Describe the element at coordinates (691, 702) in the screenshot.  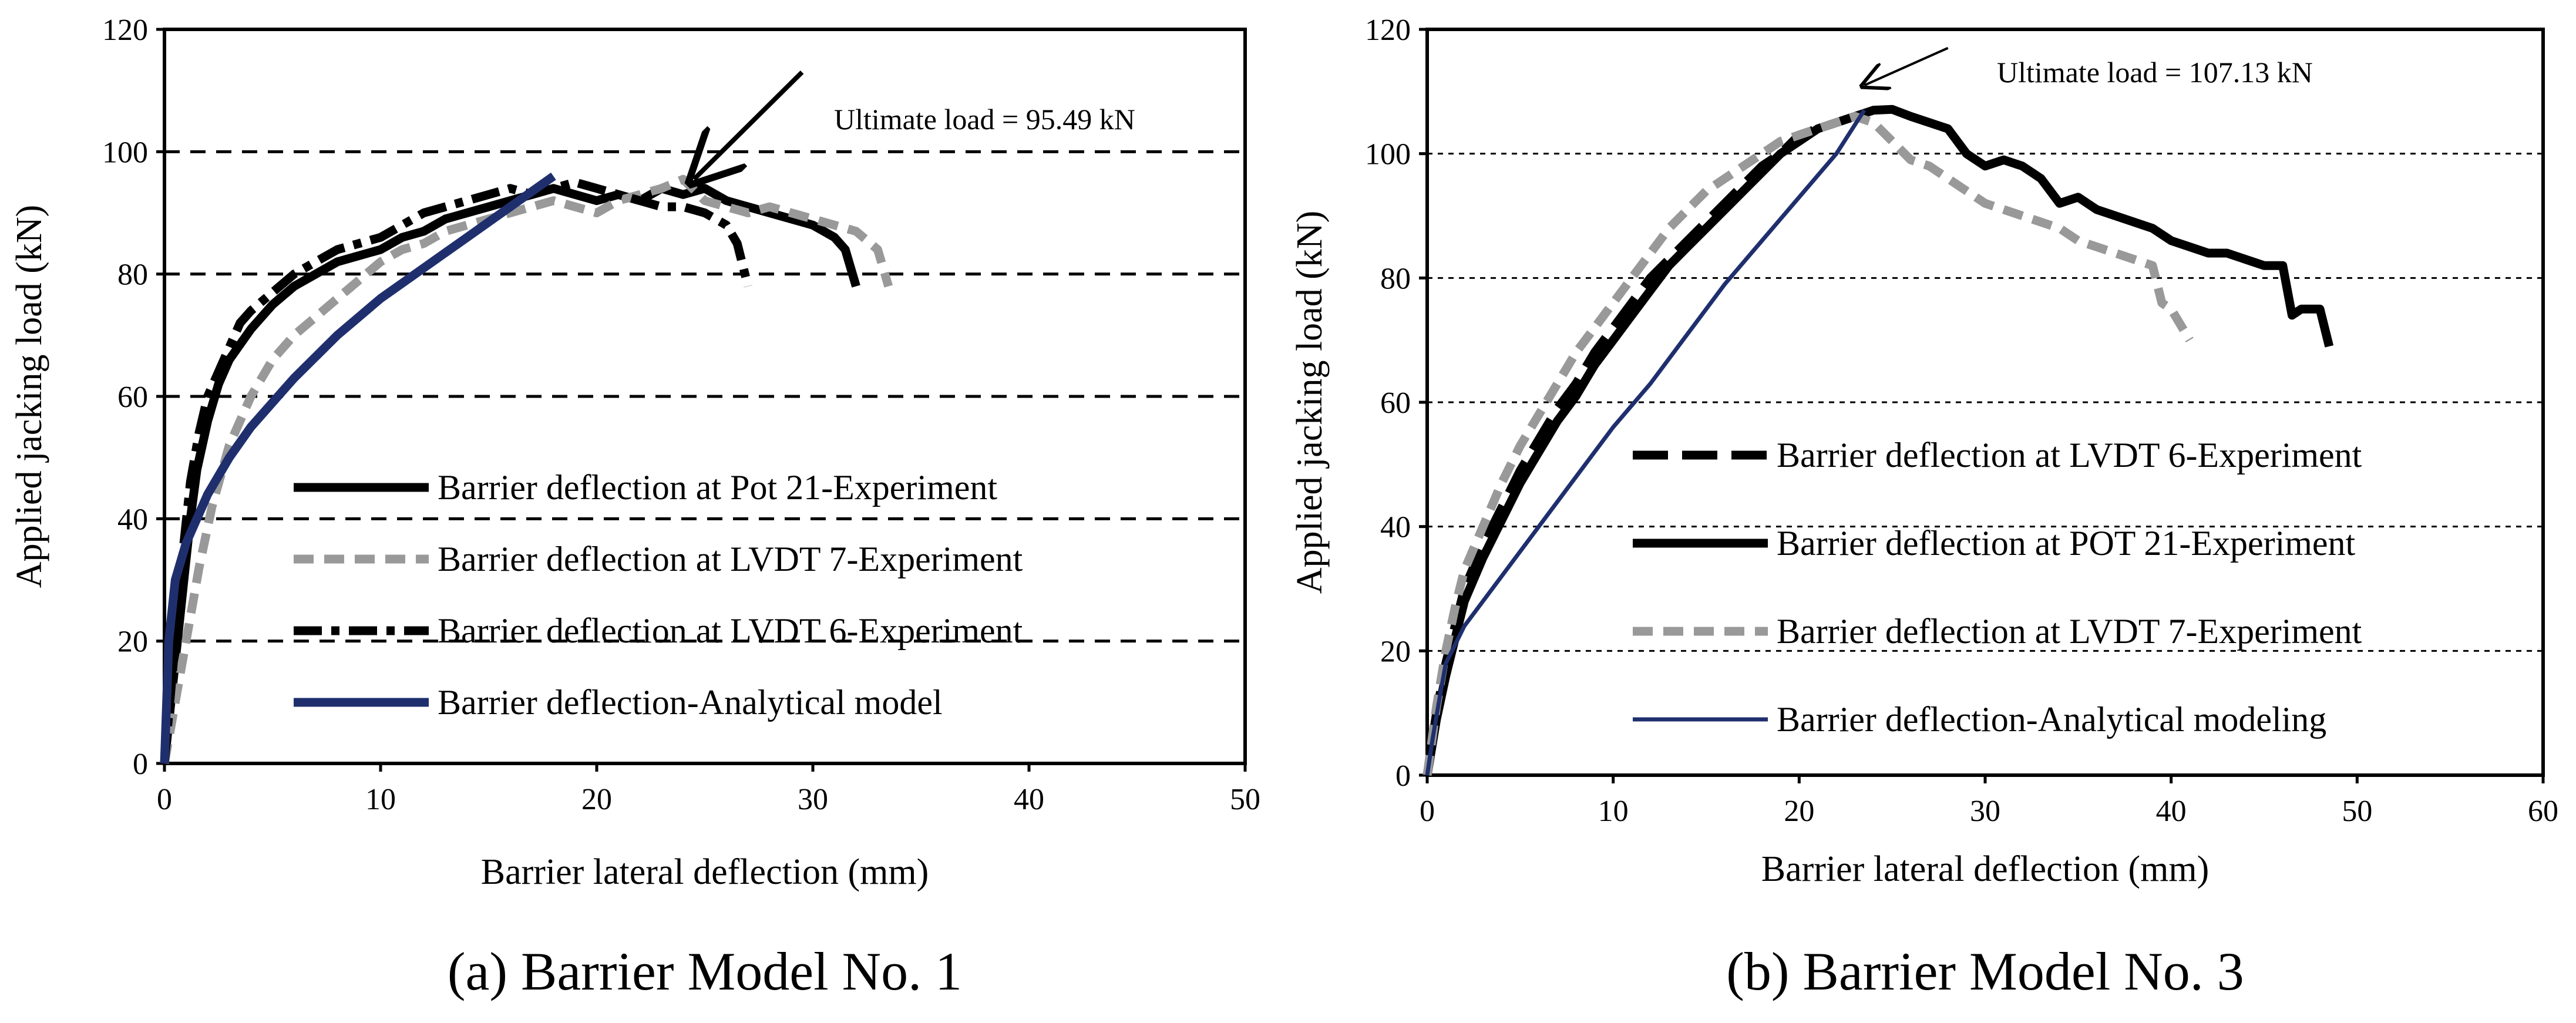
I see `legend-entry: Barrier deflection-Analytical model` at that location.